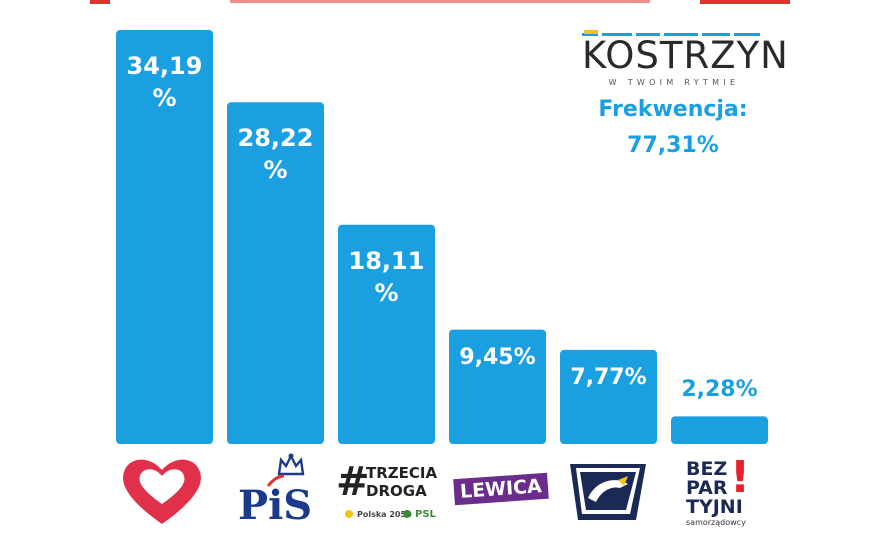  I want to click on logo-word: KOSTRZYN, so click(685, 55).